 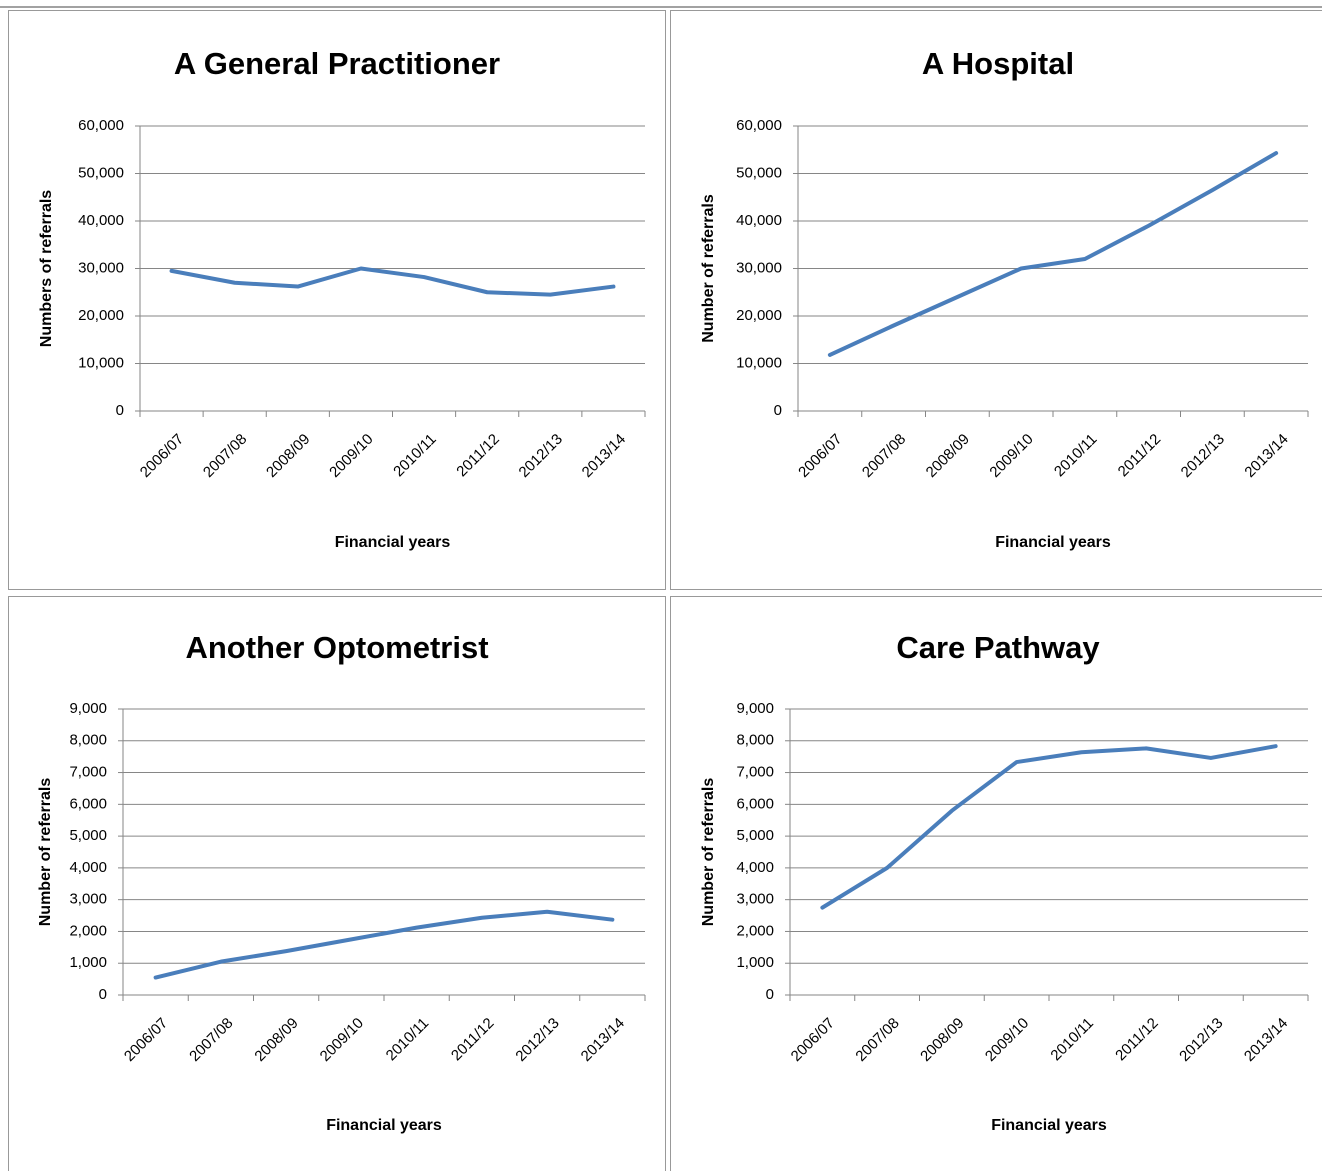 I want to click on y-axis-label: Numbers of referrals, so click(x=46, y=268).